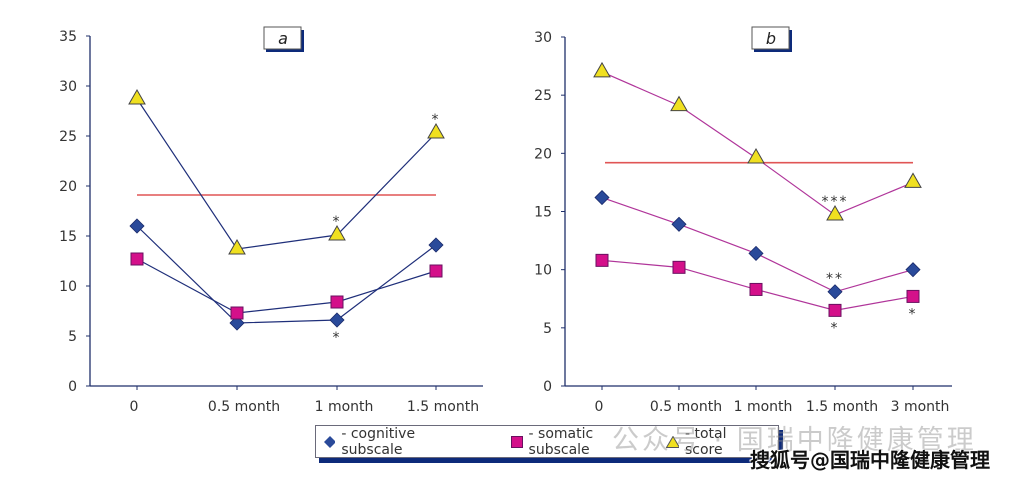 The width and height of the screenshot is (1015, 478). I want to click on x-tick-label: 3 month, so click(920, 407).